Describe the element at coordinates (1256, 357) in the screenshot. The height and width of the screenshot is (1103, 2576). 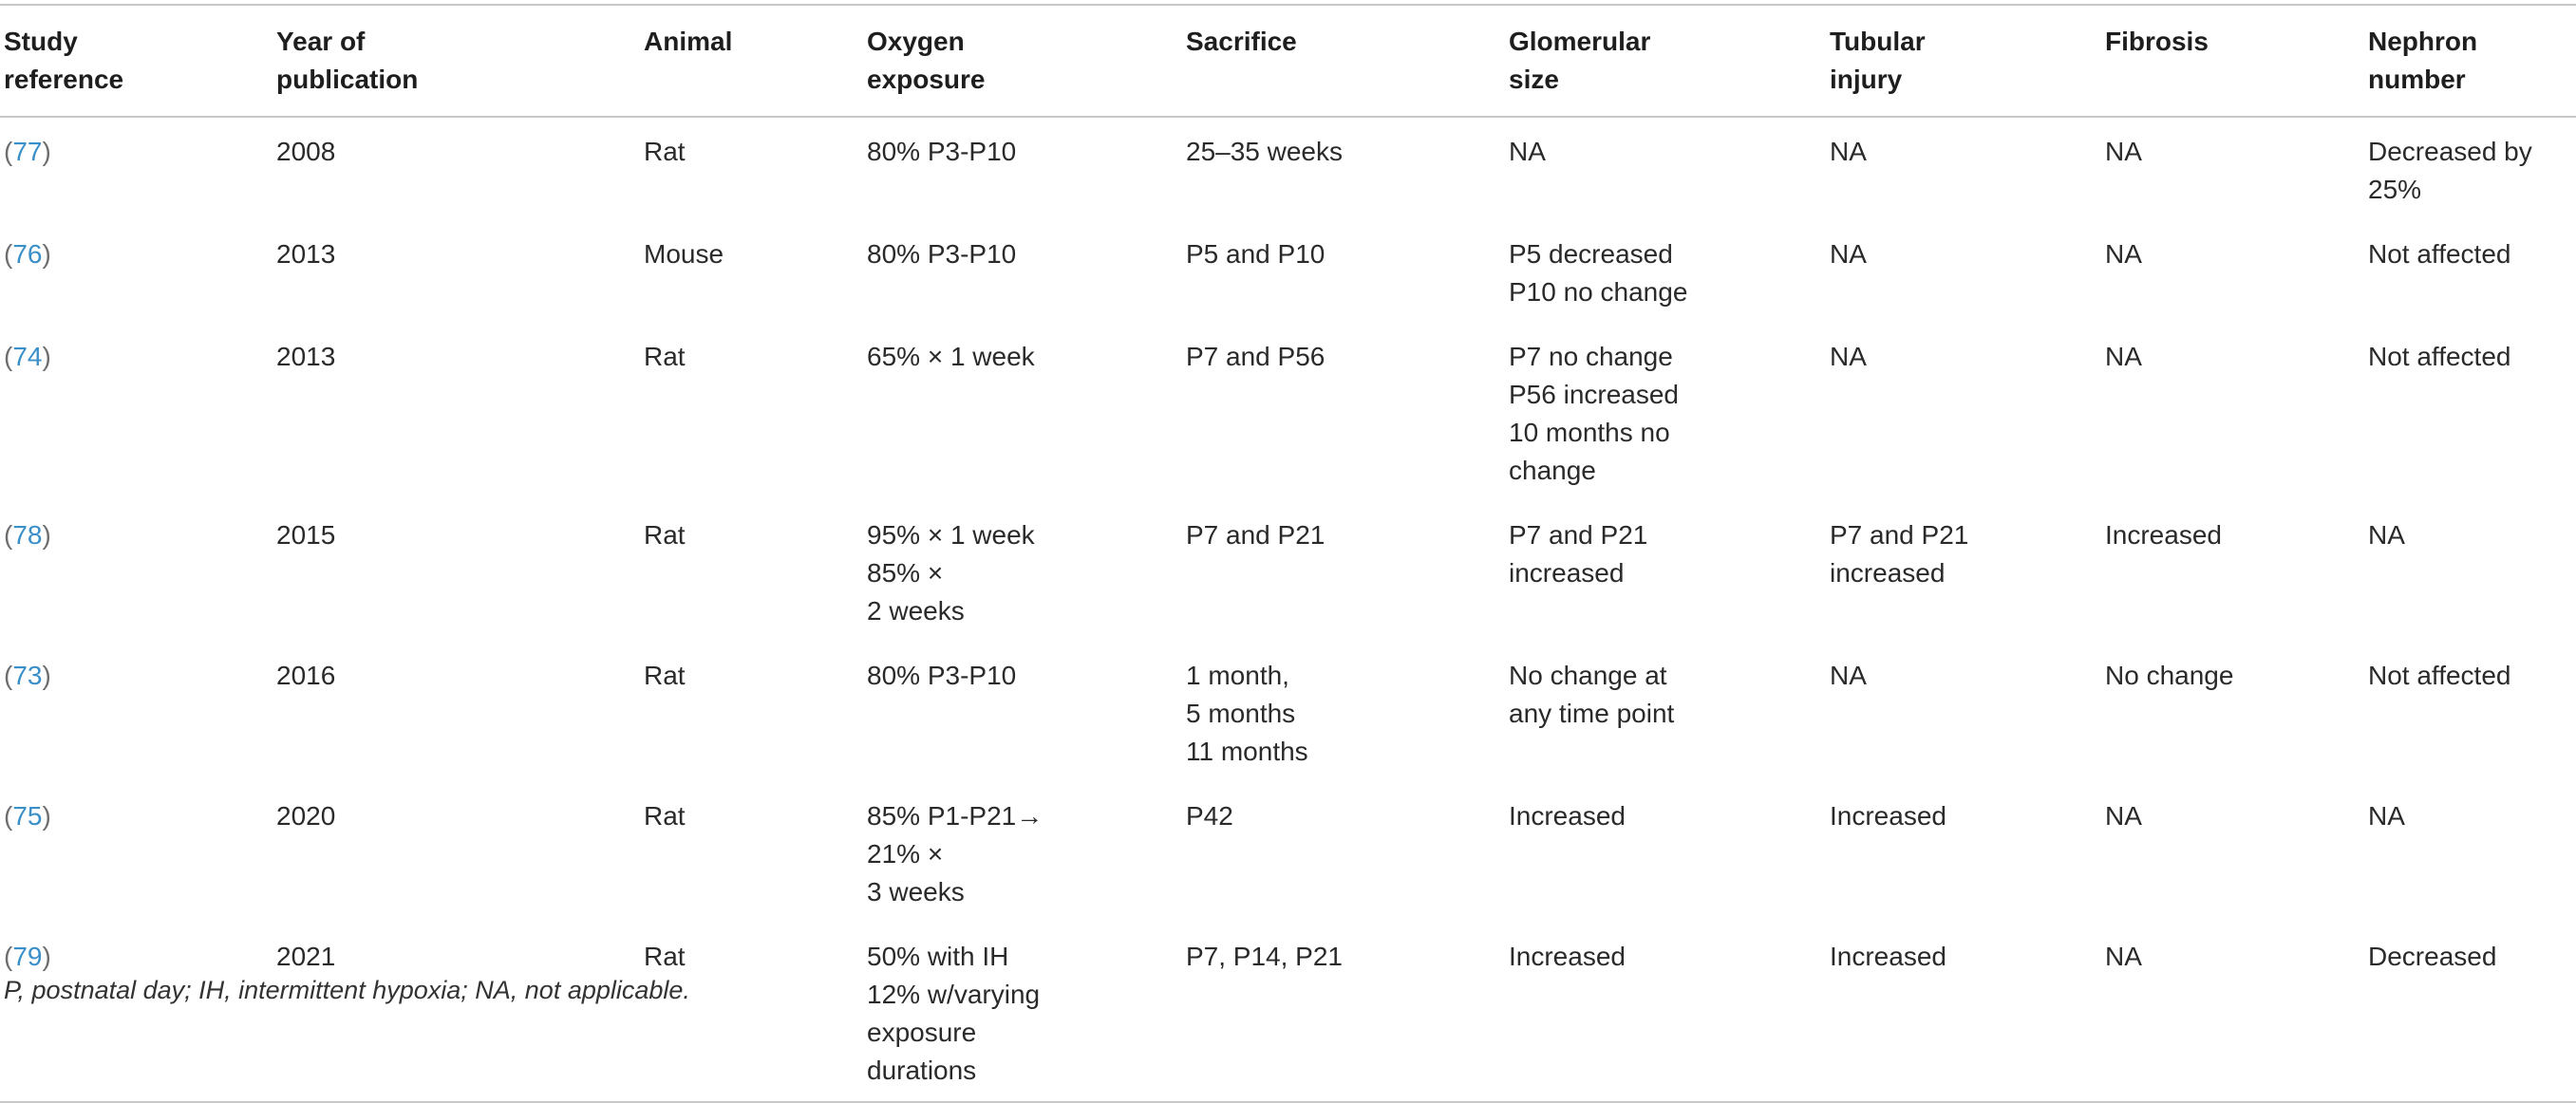
I see `cell-text: P7 and P56` at that location.